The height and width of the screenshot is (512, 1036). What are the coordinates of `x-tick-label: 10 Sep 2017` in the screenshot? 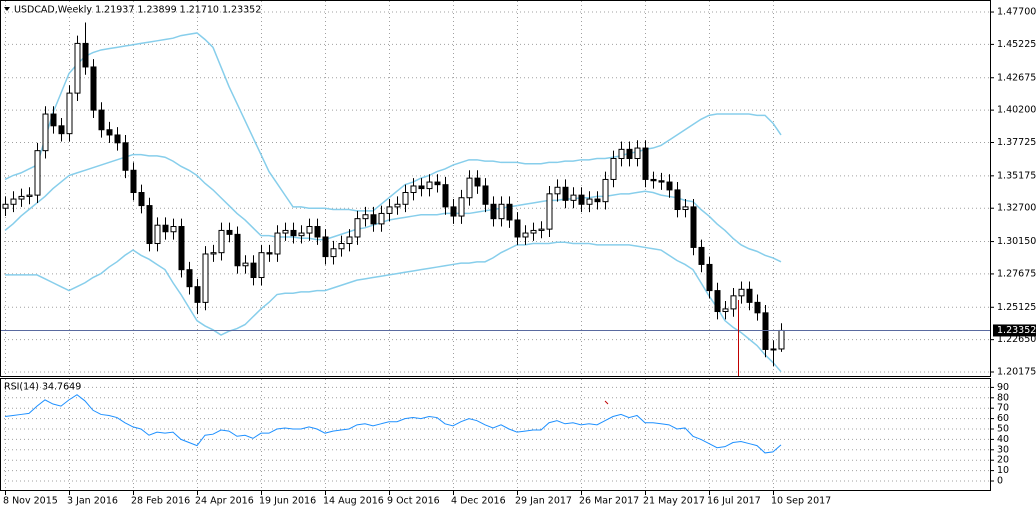 It's located at (801, 501).